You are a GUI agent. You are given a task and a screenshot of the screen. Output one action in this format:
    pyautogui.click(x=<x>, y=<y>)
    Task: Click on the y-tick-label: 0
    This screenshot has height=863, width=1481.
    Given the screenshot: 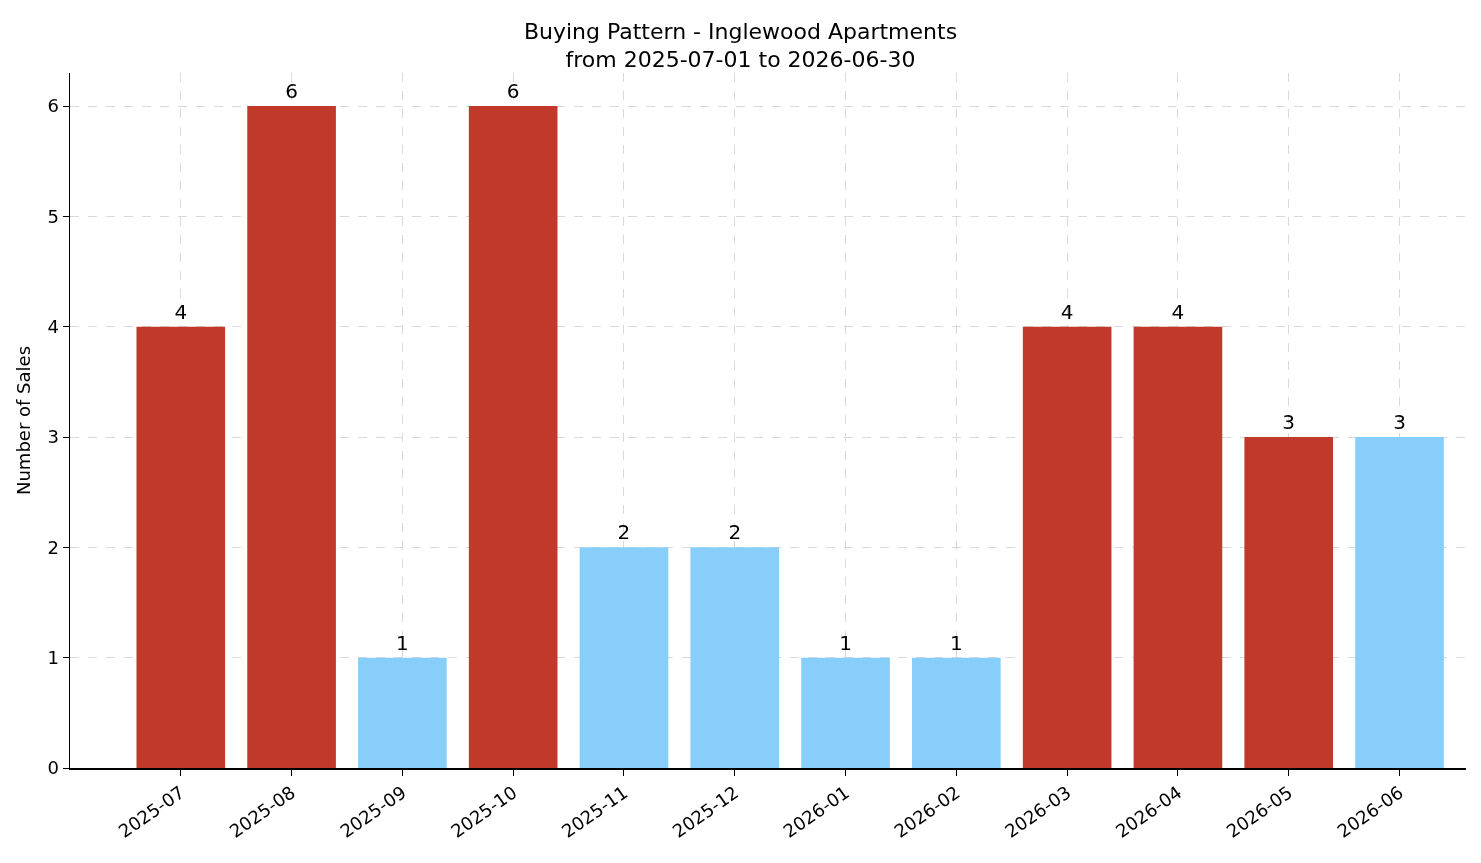 What is the action you would take?
    pyautogui.click(x=53, y=768)
    